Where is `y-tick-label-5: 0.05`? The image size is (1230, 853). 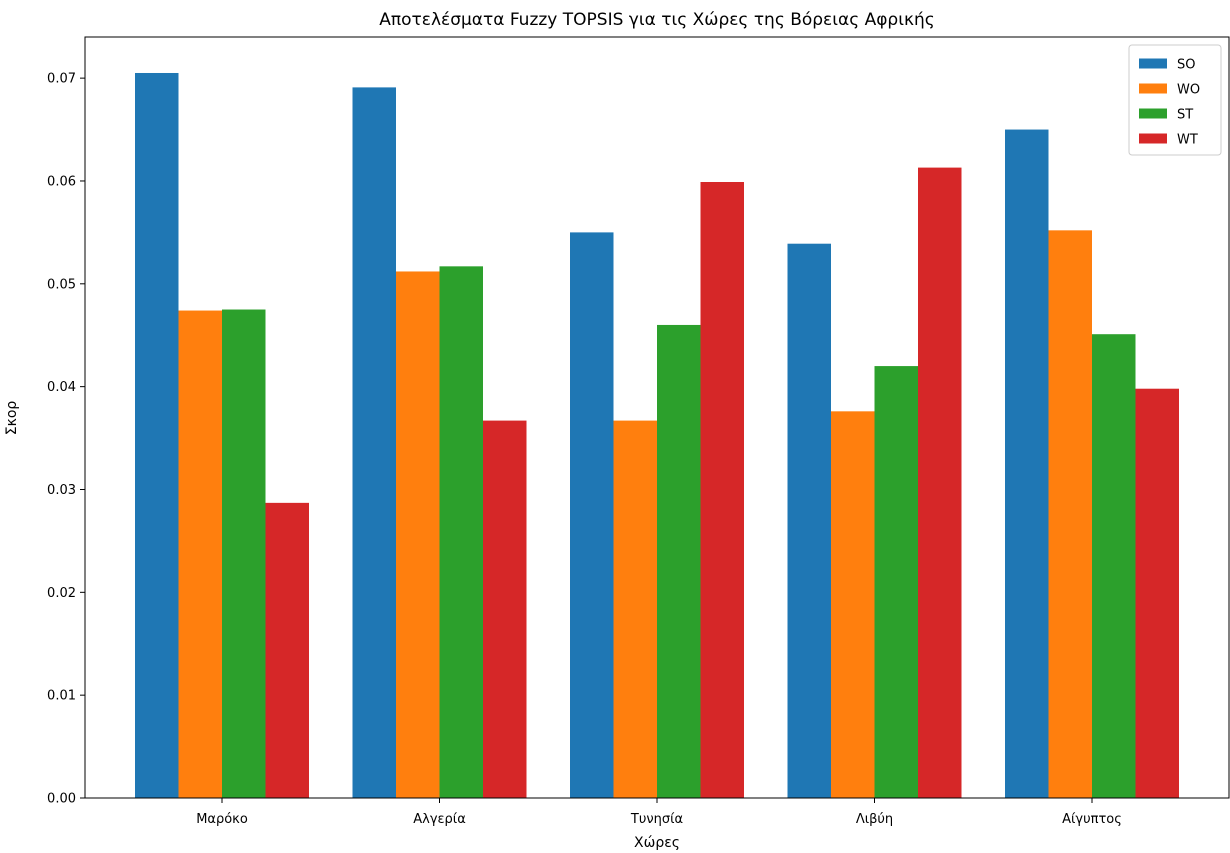
y-tick-label-5: 0.05 is located at coordinates (61, 284).